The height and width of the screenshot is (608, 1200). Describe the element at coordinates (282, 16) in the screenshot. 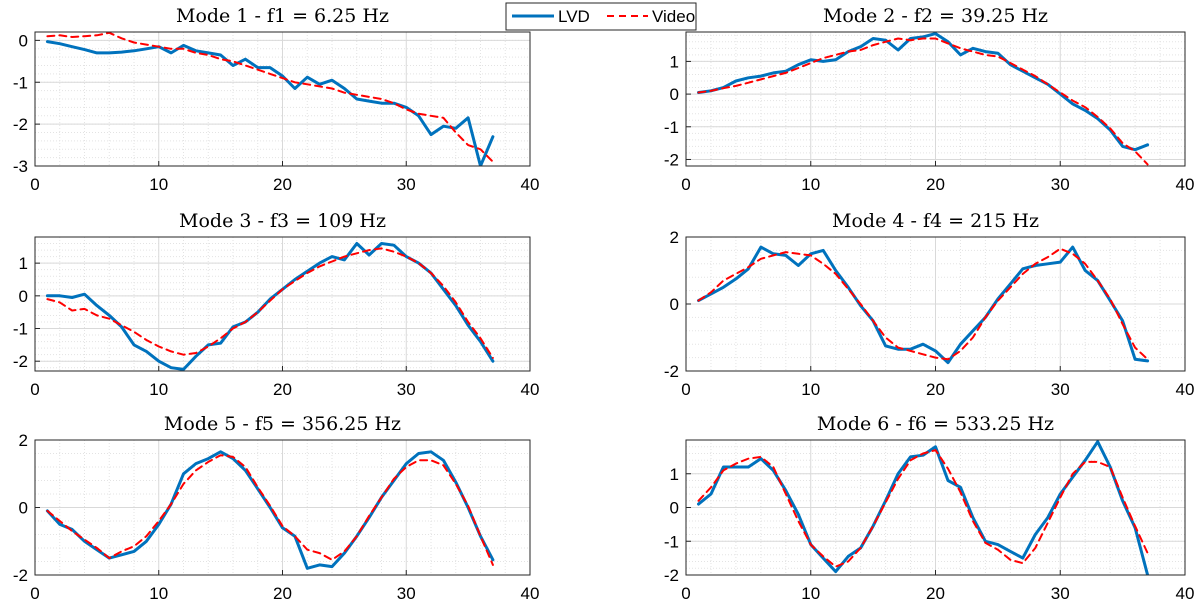

I see `subplot-title: Mode 1 - f1 = 6.25 Hz` at that location.